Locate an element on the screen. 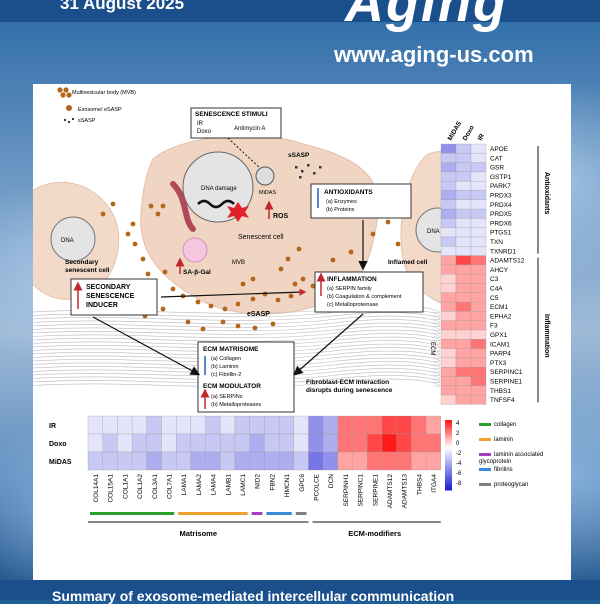 Image resolution: width=600 pixels, height=604 pixels. legend-exosome-dot is located at coordinates (69, 108).